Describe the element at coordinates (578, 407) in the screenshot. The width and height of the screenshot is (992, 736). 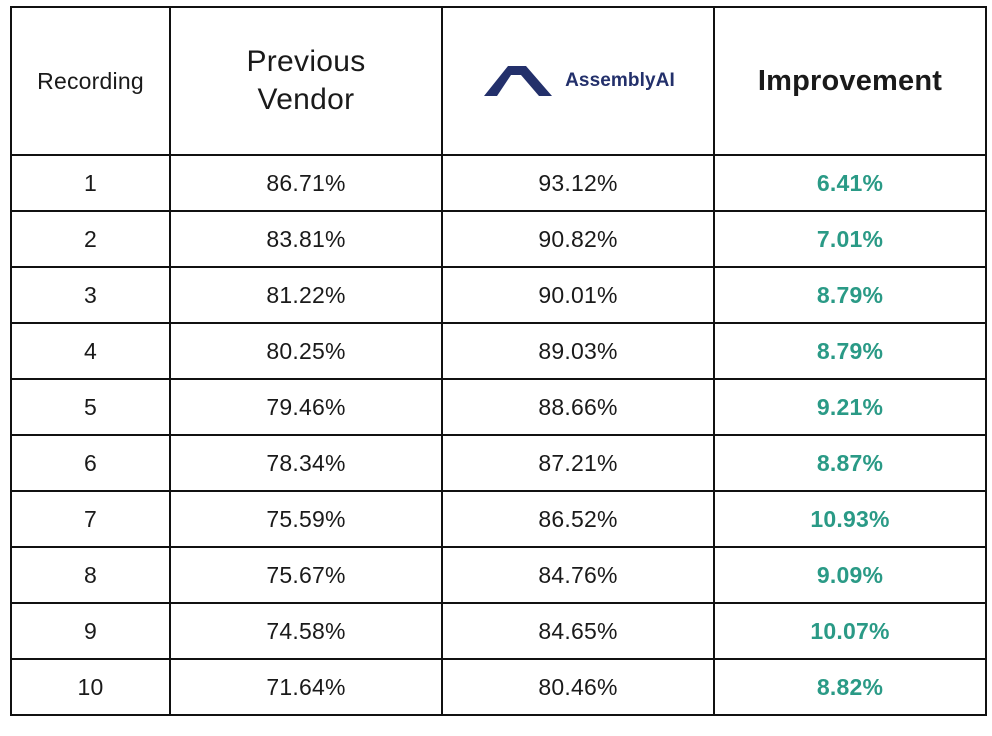
I see `cell-assemblyai: 88.66%` at that location.